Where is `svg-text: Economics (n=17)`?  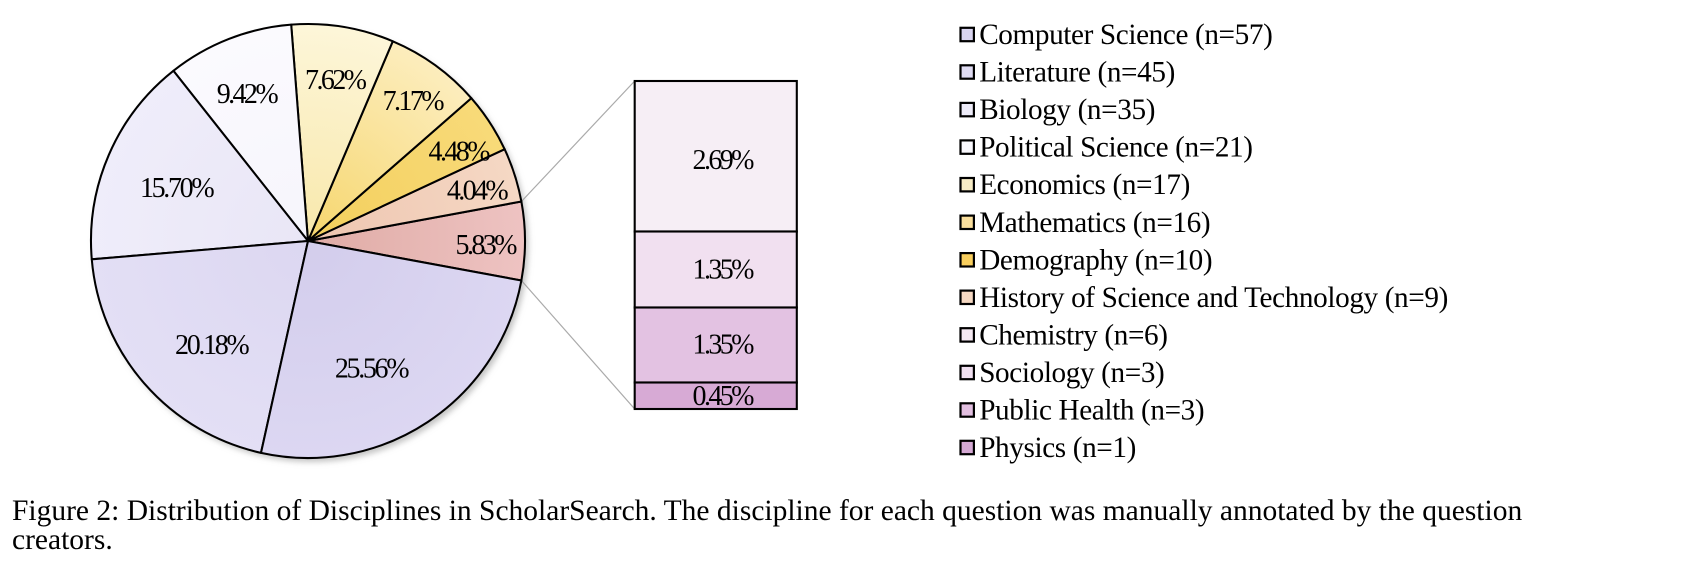
svg-text: Economics (n=17) is located at coordinates (1084, 185).